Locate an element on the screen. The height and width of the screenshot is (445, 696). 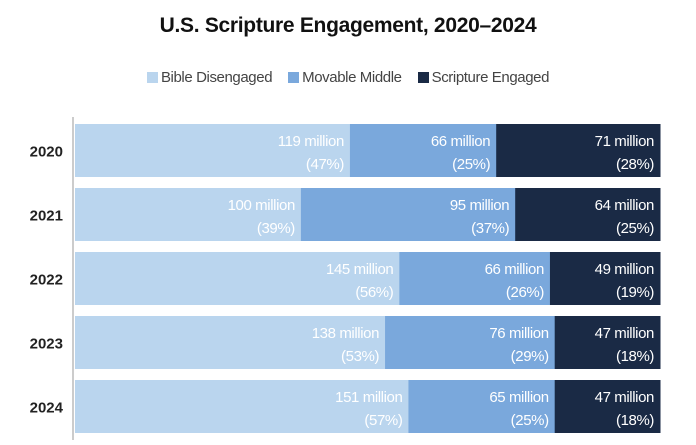
legend-label: Scripture Engaged is located at coordinates (490, 77).